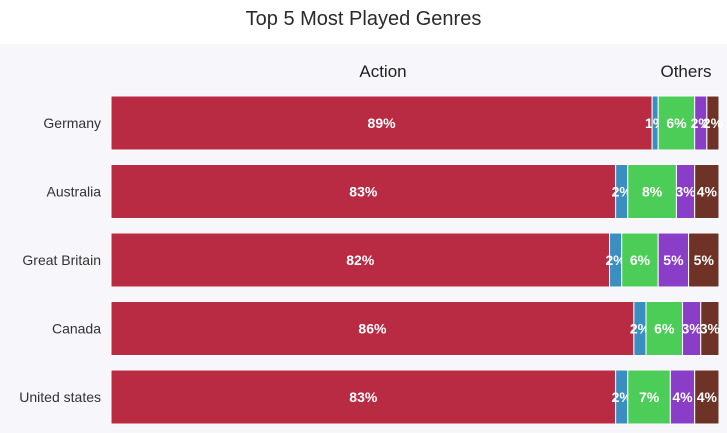  I want to click on bar-row: Canada 86% 2% 6% 3%3%, so click(386, 328).